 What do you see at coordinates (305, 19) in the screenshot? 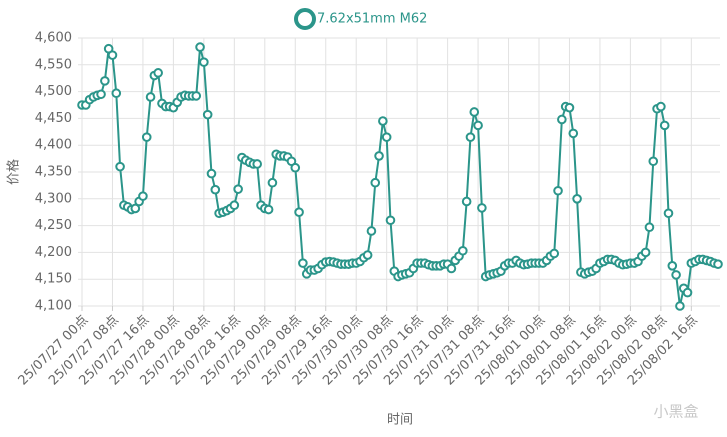
I see `legend-marker` at bounding box center [305, 19].